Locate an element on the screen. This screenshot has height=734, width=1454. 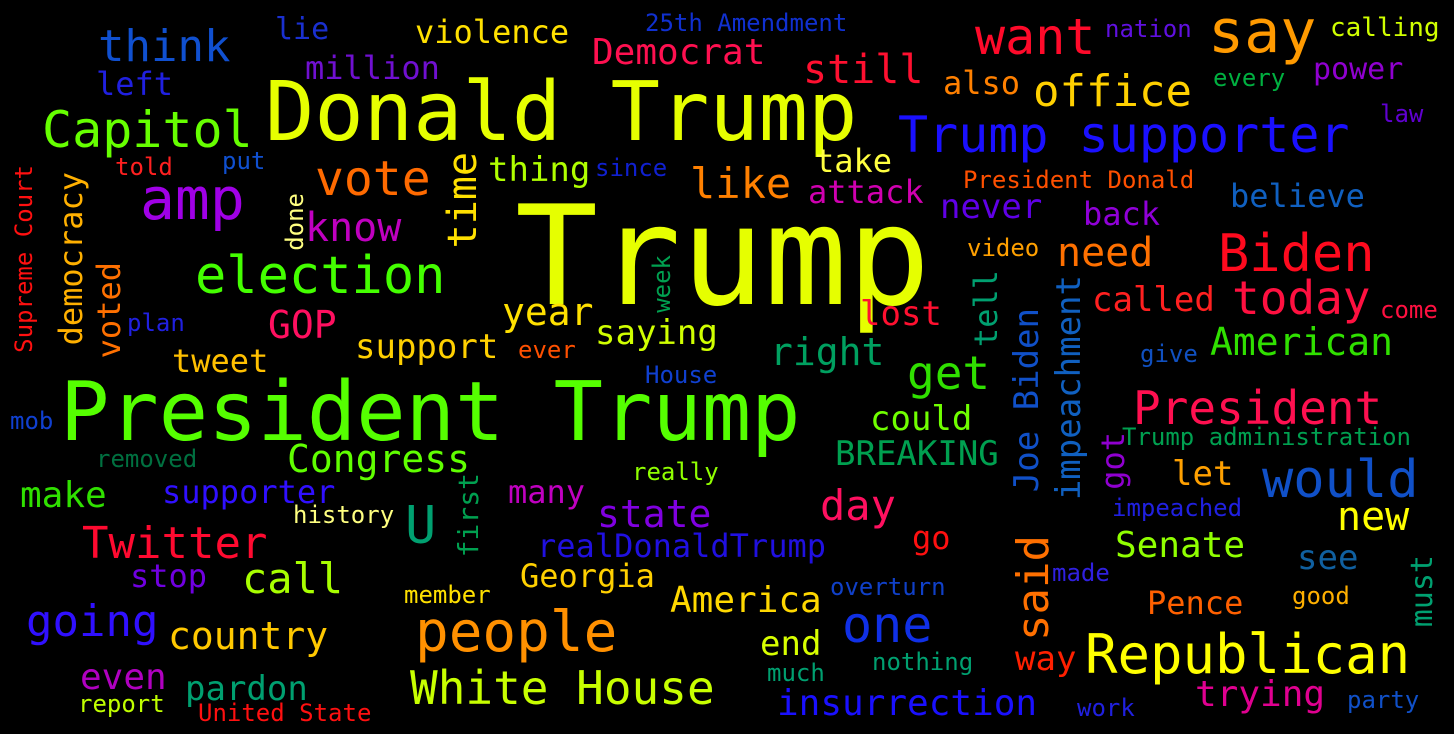
word-america: America is located at coordinates (746, 600).